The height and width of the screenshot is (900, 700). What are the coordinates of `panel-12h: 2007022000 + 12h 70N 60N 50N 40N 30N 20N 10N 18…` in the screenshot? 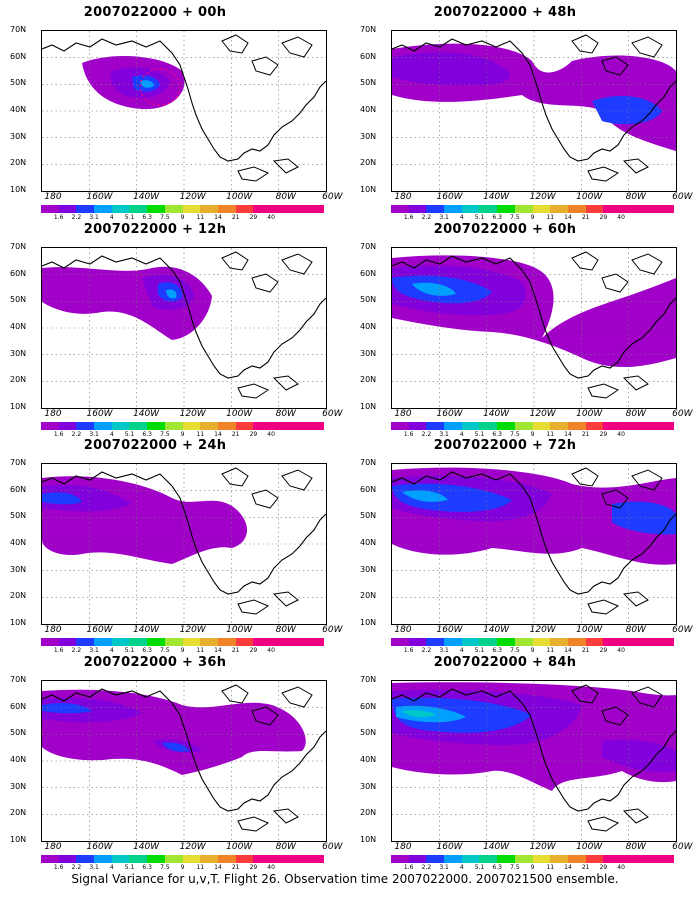 It's located at (176, 330).